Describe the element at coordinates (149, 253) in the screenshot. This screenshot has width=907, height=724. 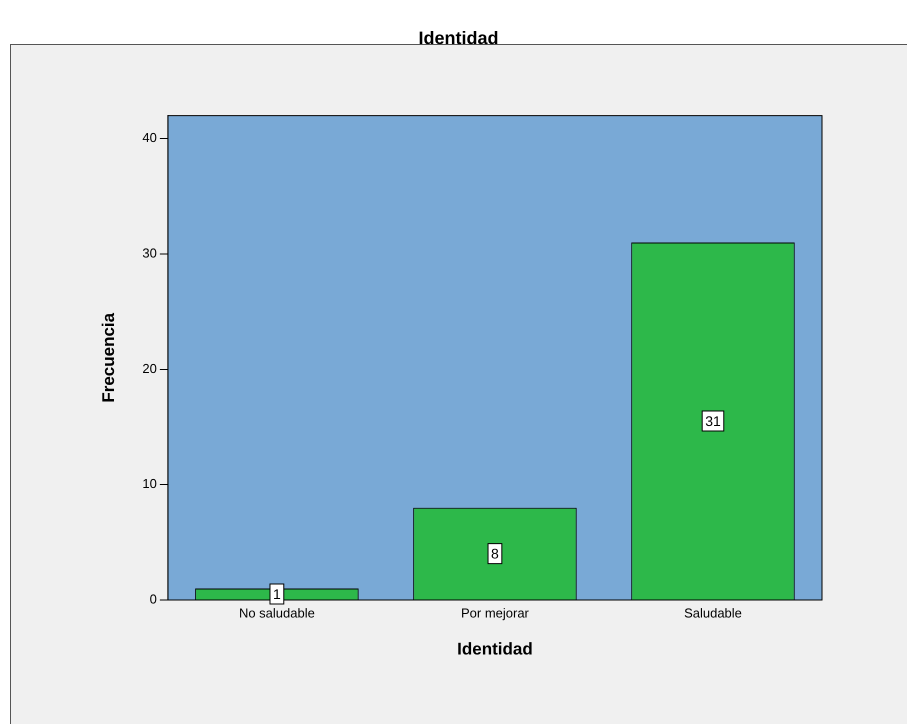
I see `y-tick-label: 30` at that location.